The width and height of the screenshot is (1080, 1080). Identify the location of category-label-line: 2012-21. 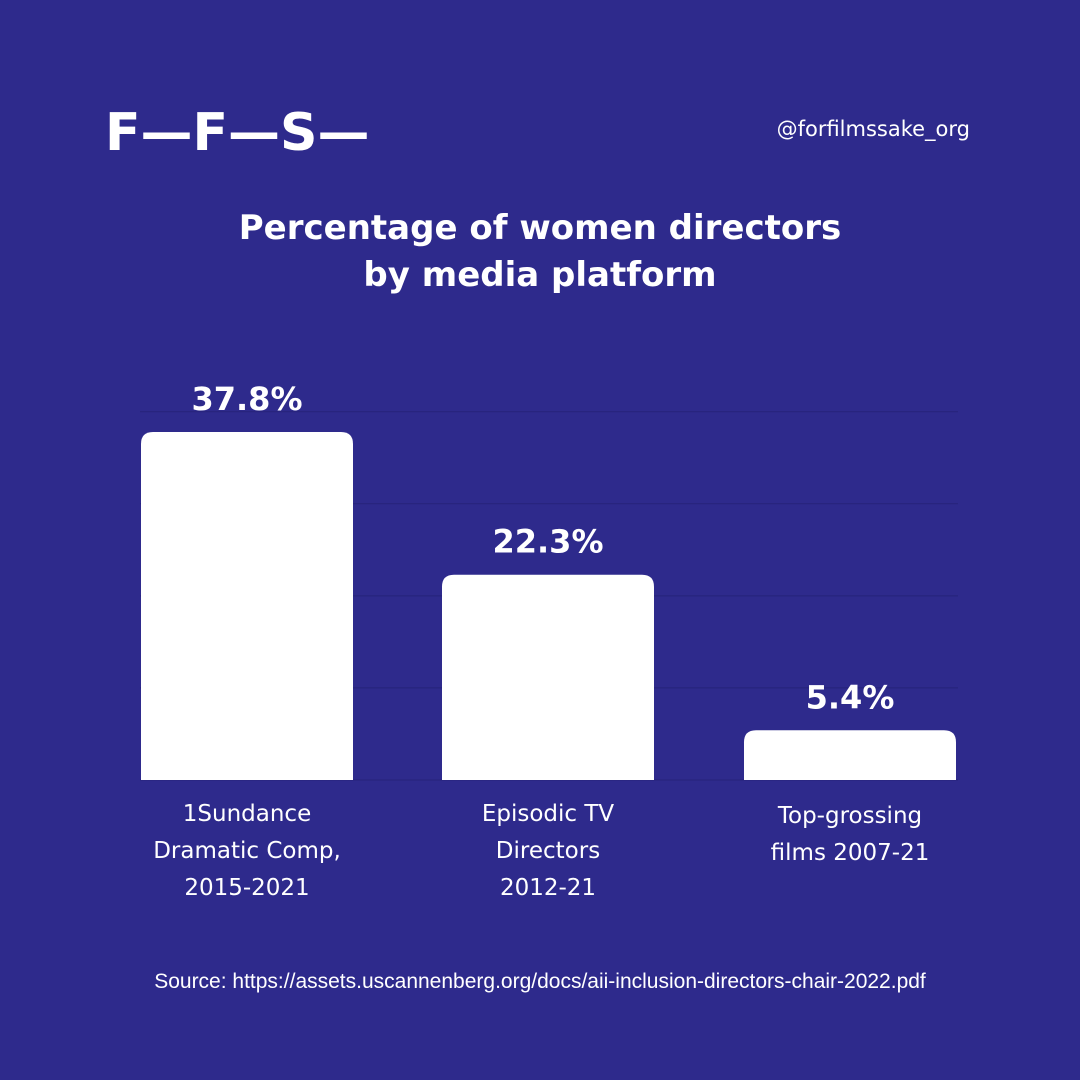
(548, 888).